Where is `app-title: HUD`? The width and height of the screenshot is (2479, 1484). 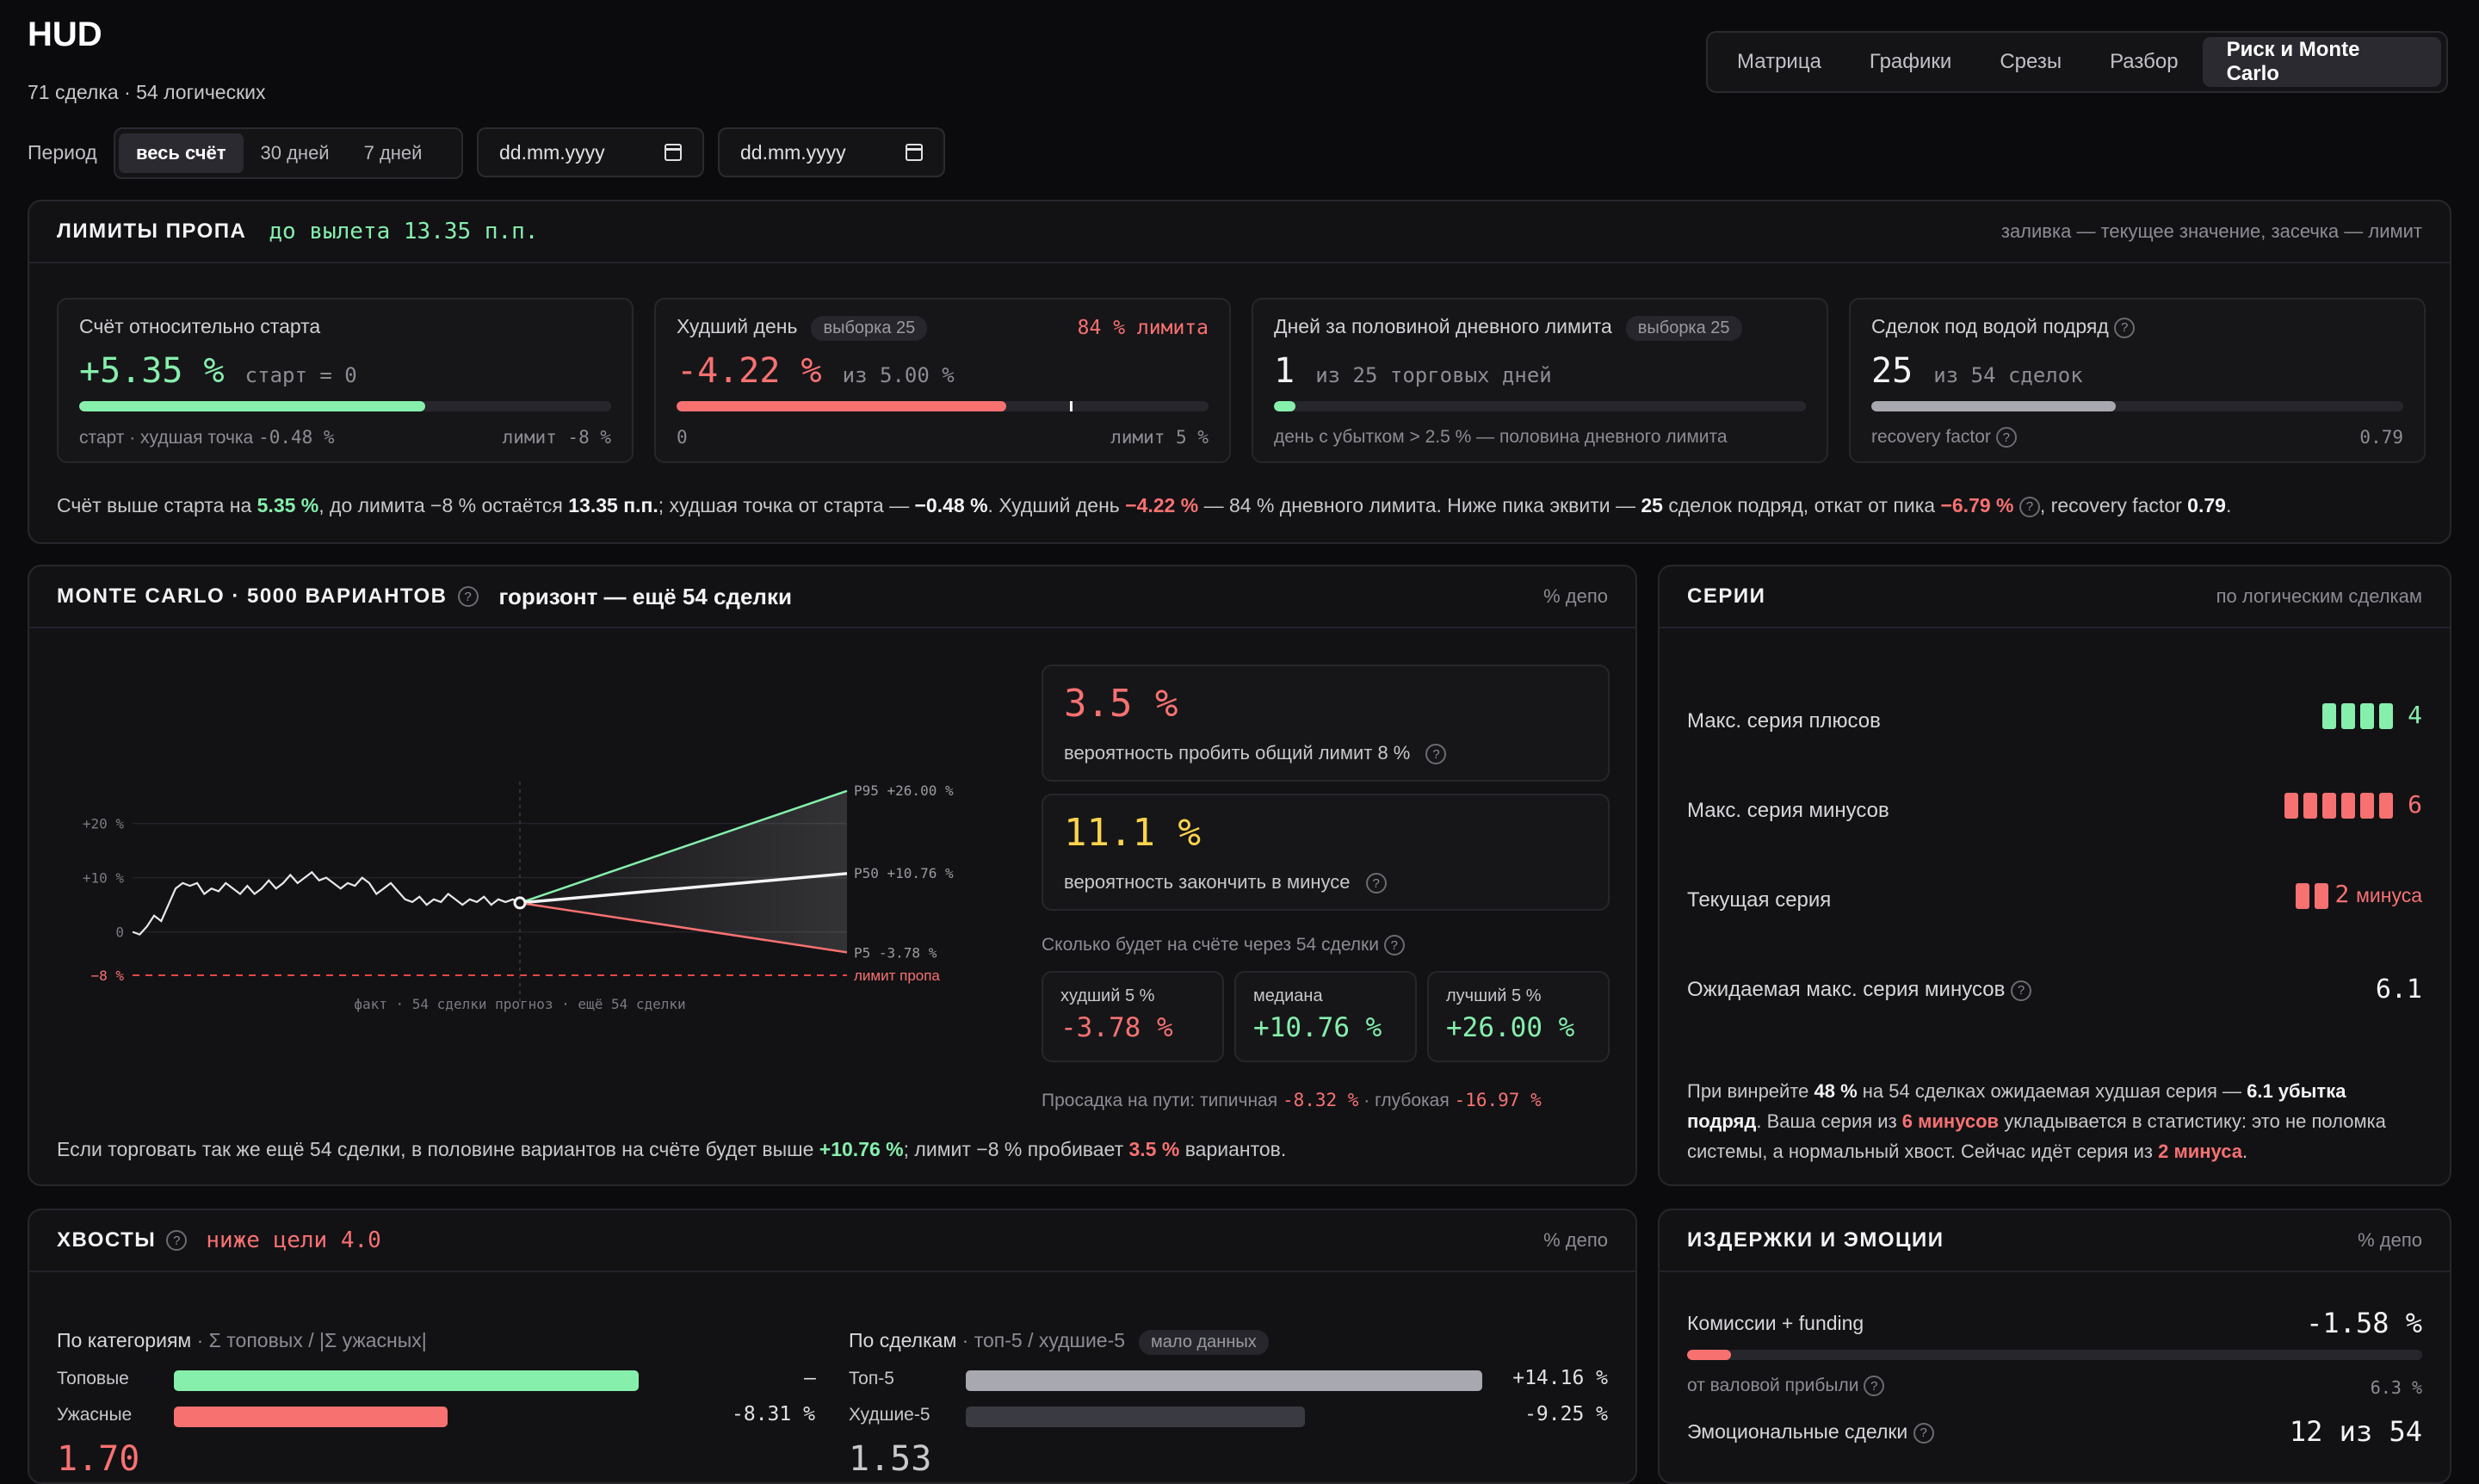
app-title: HUD is located at coordinates (65, 34).